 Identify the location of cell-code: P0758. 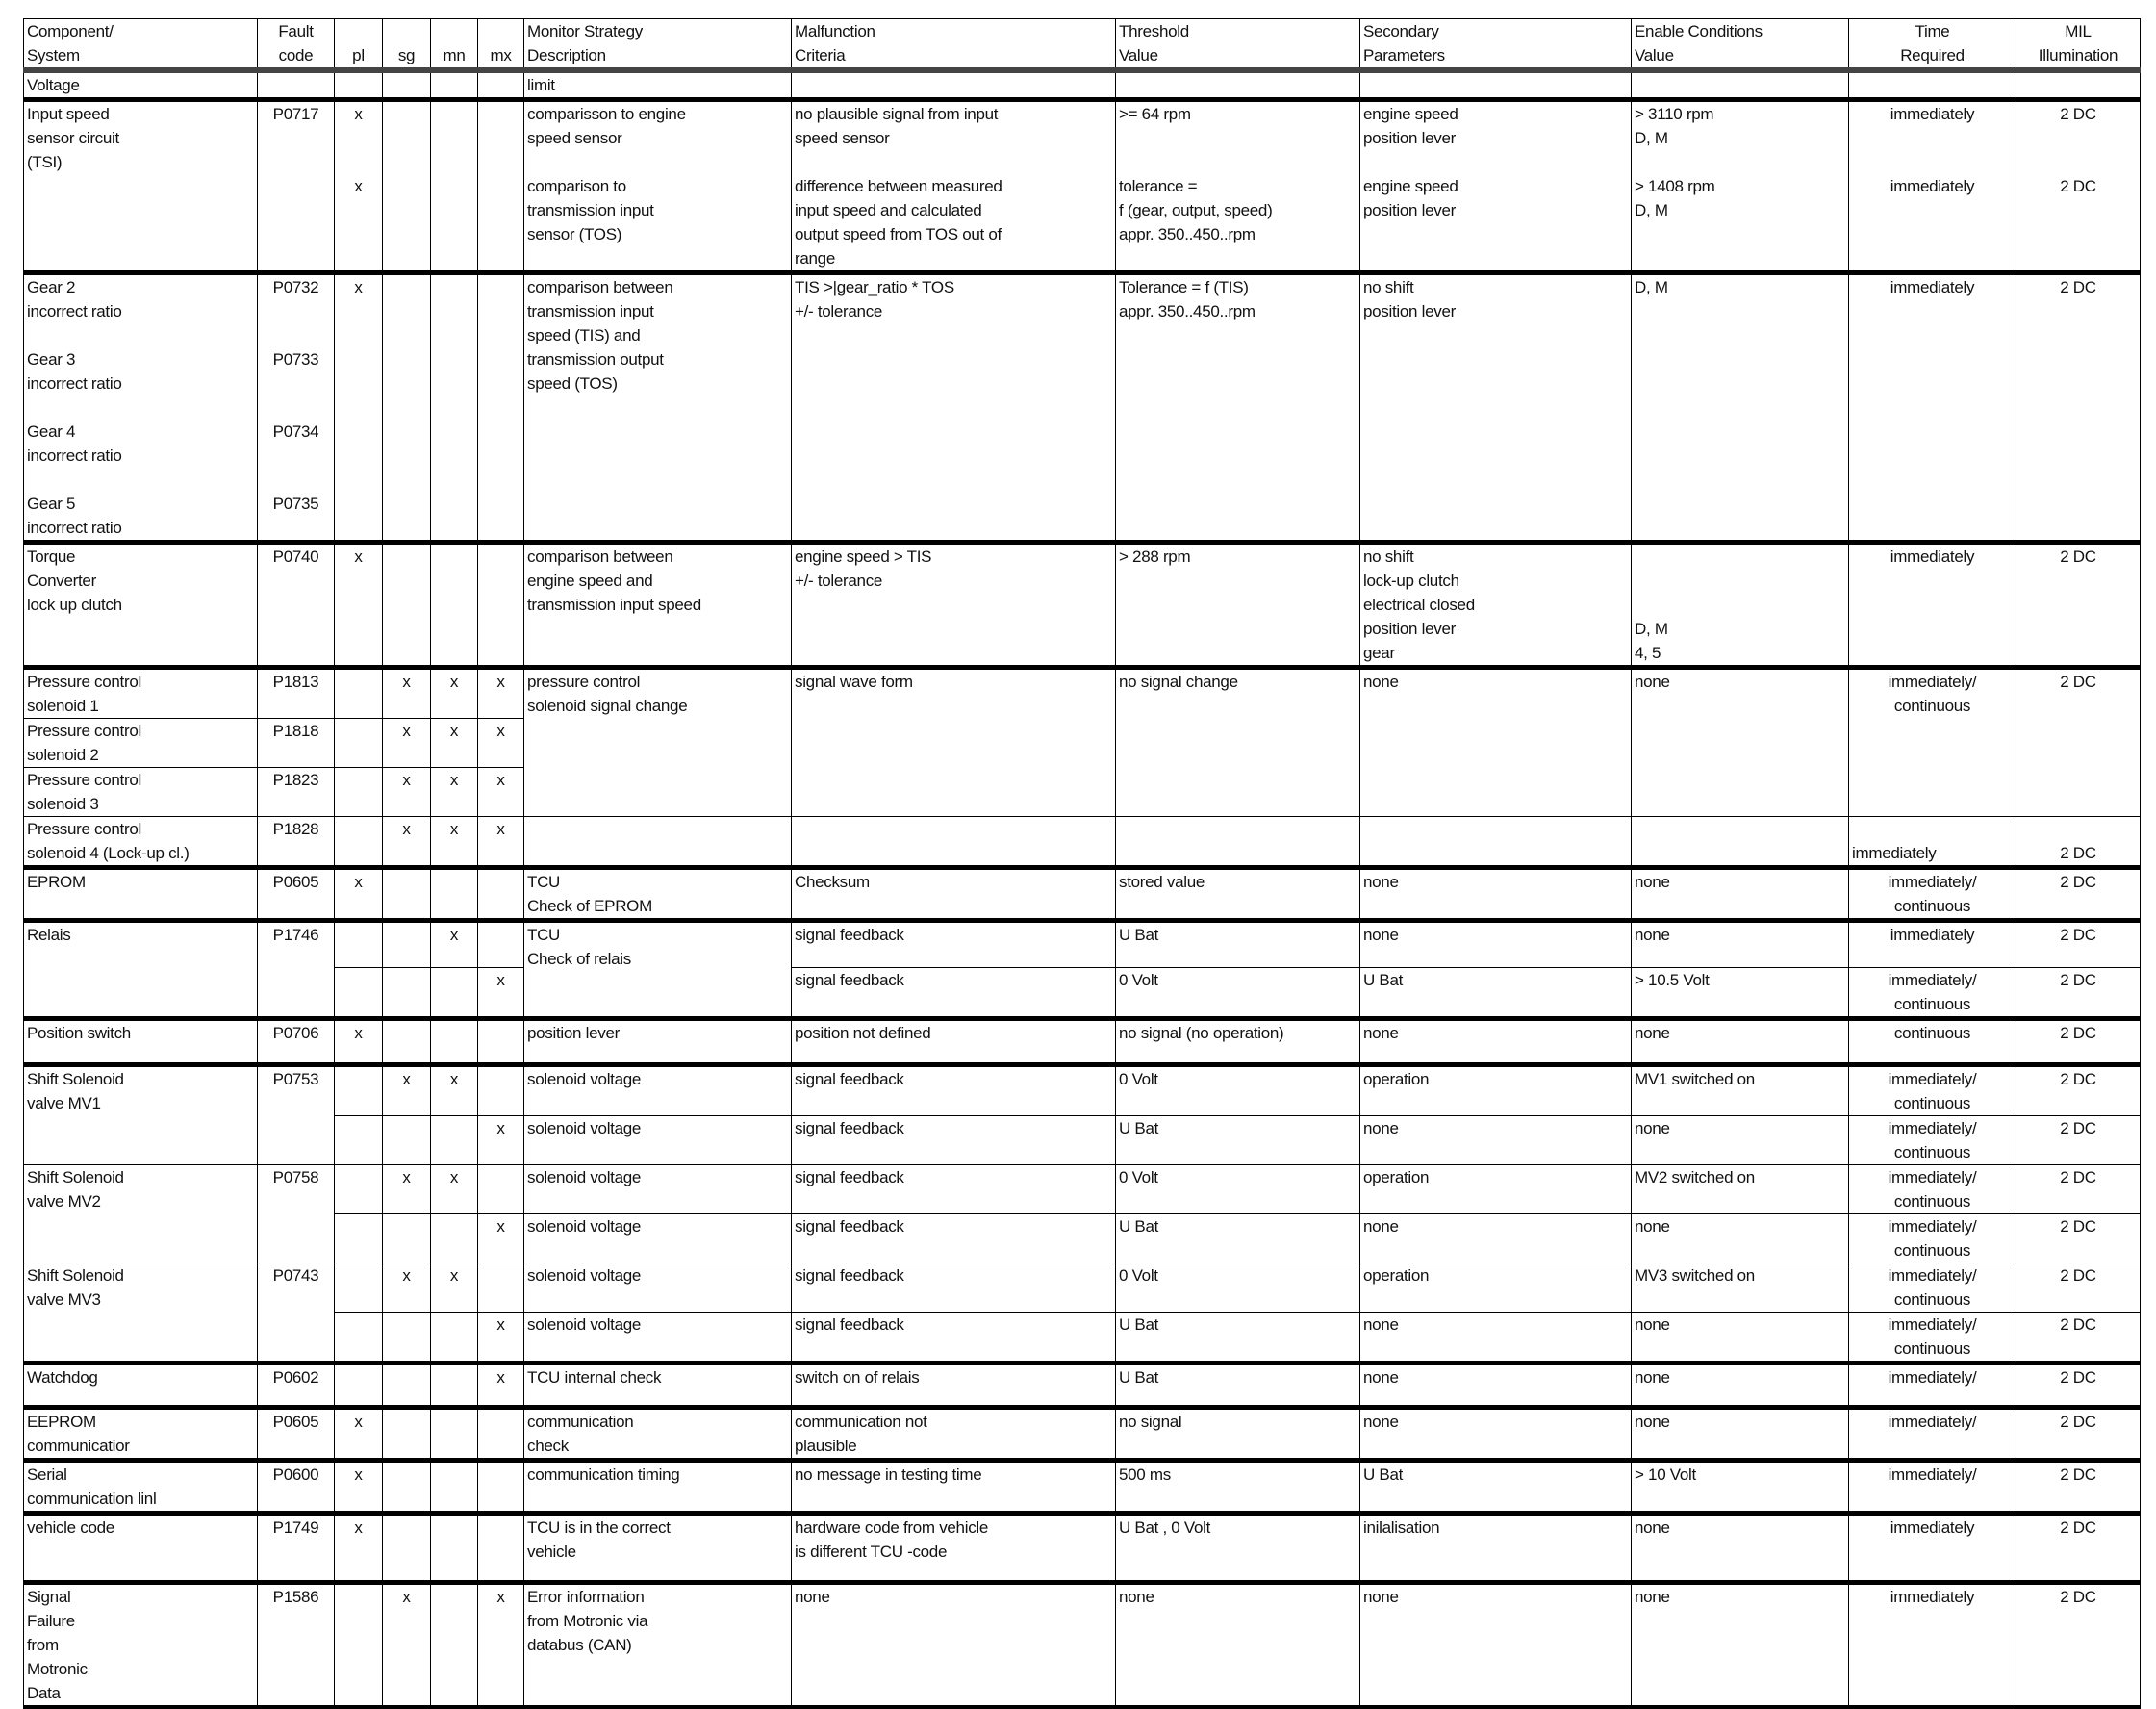
(296, 1213).